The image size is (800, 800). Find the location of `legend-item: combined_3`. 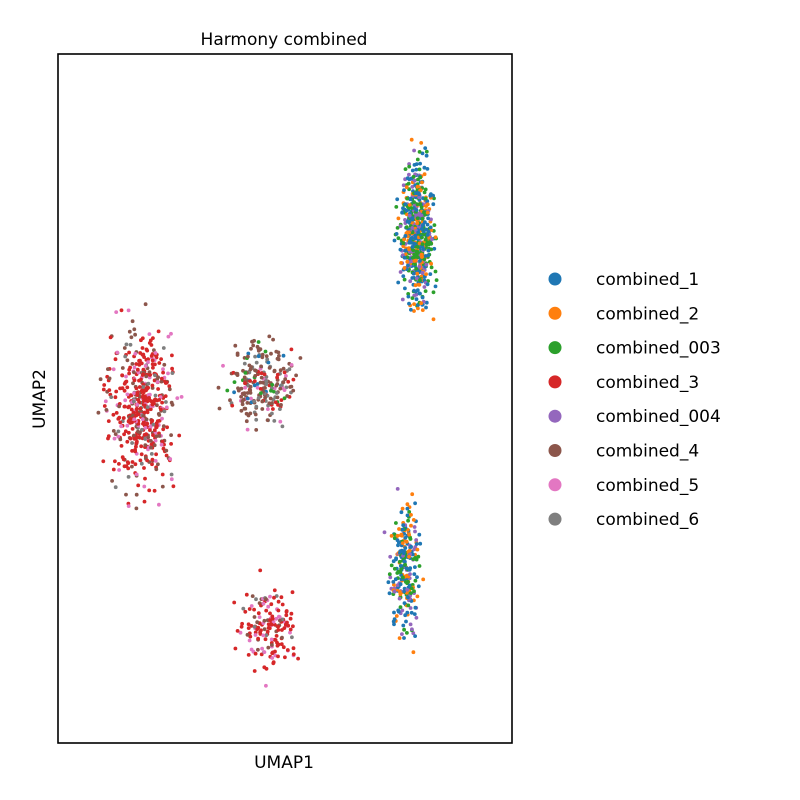

legend-item: combined_3 is located at coordinates (623, 383).